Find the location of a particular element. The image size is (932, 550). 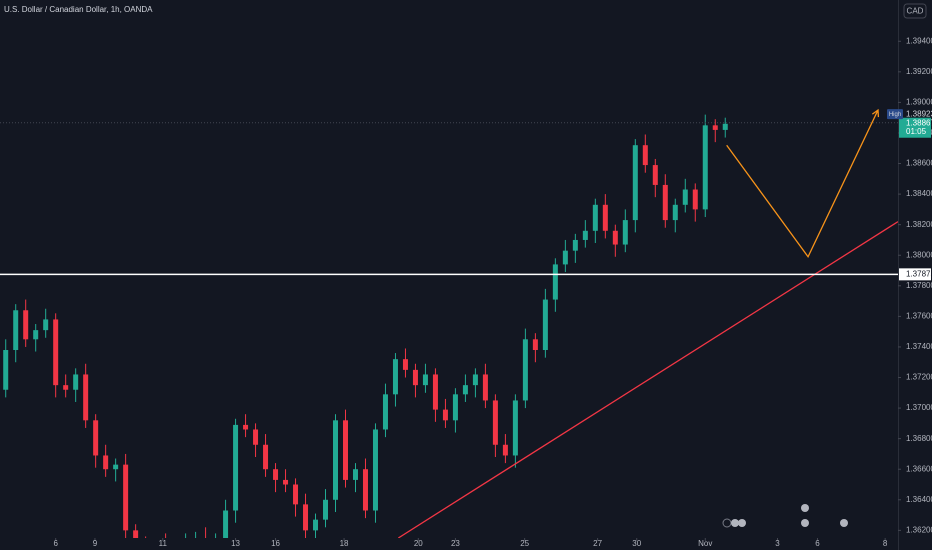

event-icons is located at coordinates (785, 516).